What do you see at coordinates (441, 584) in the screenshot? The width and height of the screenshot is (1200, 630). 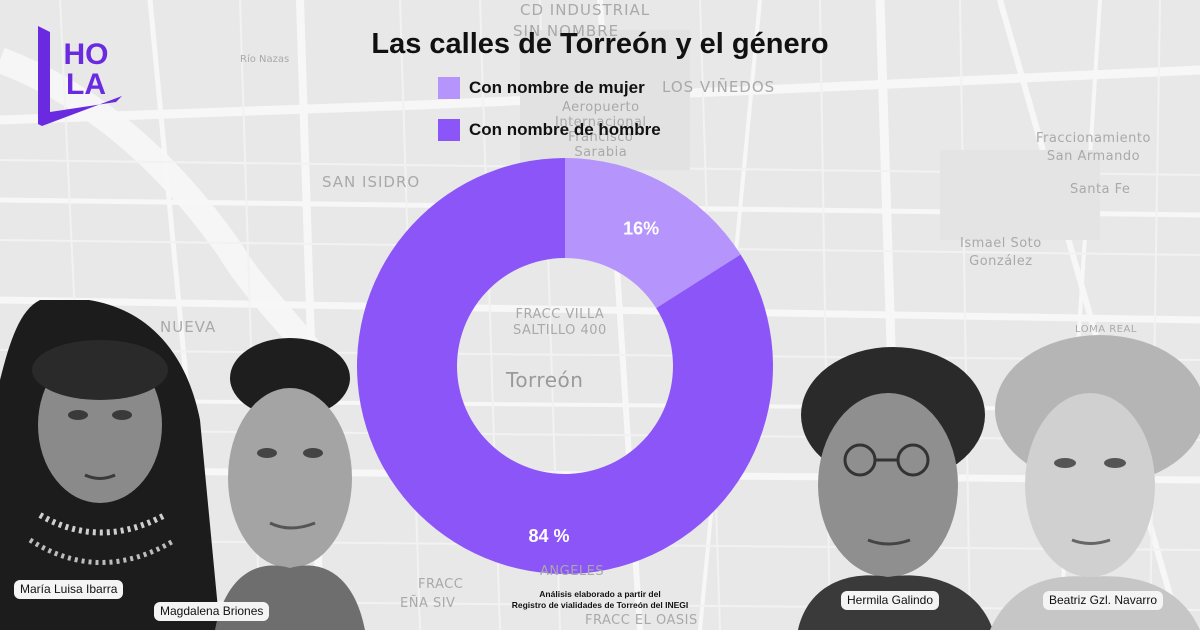 I see `map-label-fracc-bottom: FRACC` at bounding box center [441, 584].